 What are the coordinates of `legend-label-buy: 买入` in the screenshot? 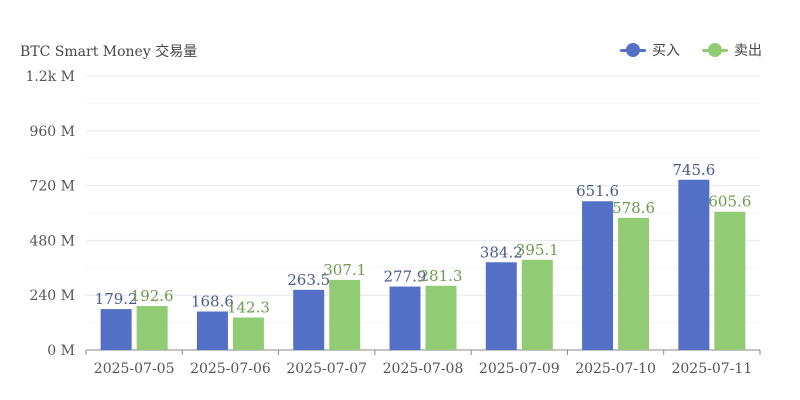 It's located at (666, 51).